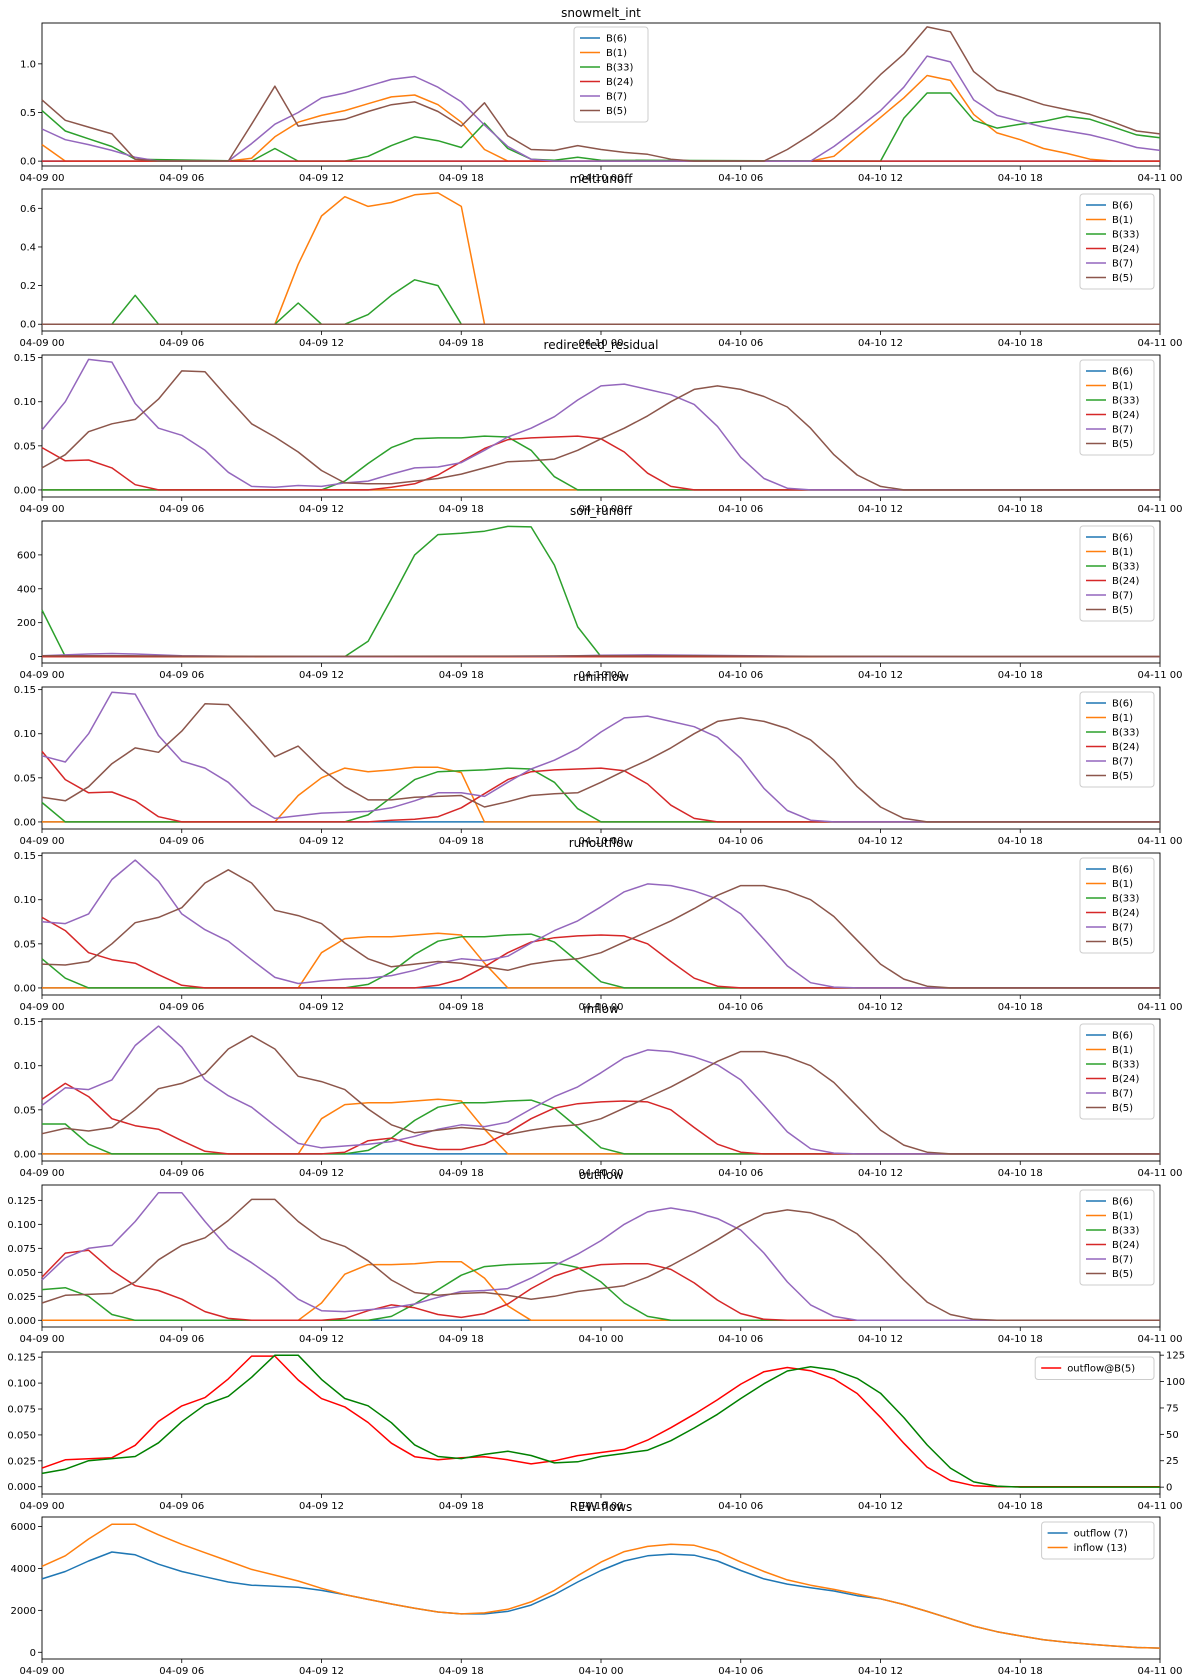 The width and height of the screenshot is (1192, 1678). Describe the element at coordinates (42, 841) in the screenshot. I see `x-tick-label: 04-09 00` at that location.